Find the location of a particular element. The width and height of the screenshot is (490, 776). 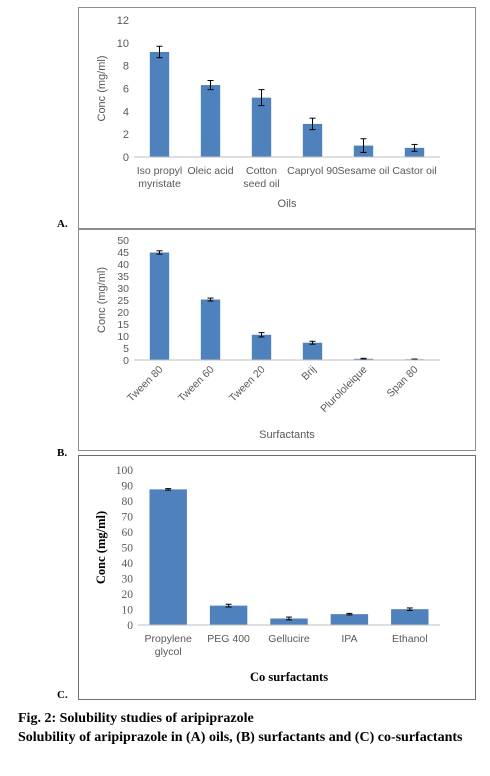

y-tick-label: 100 is located at coordinates (125, 471).